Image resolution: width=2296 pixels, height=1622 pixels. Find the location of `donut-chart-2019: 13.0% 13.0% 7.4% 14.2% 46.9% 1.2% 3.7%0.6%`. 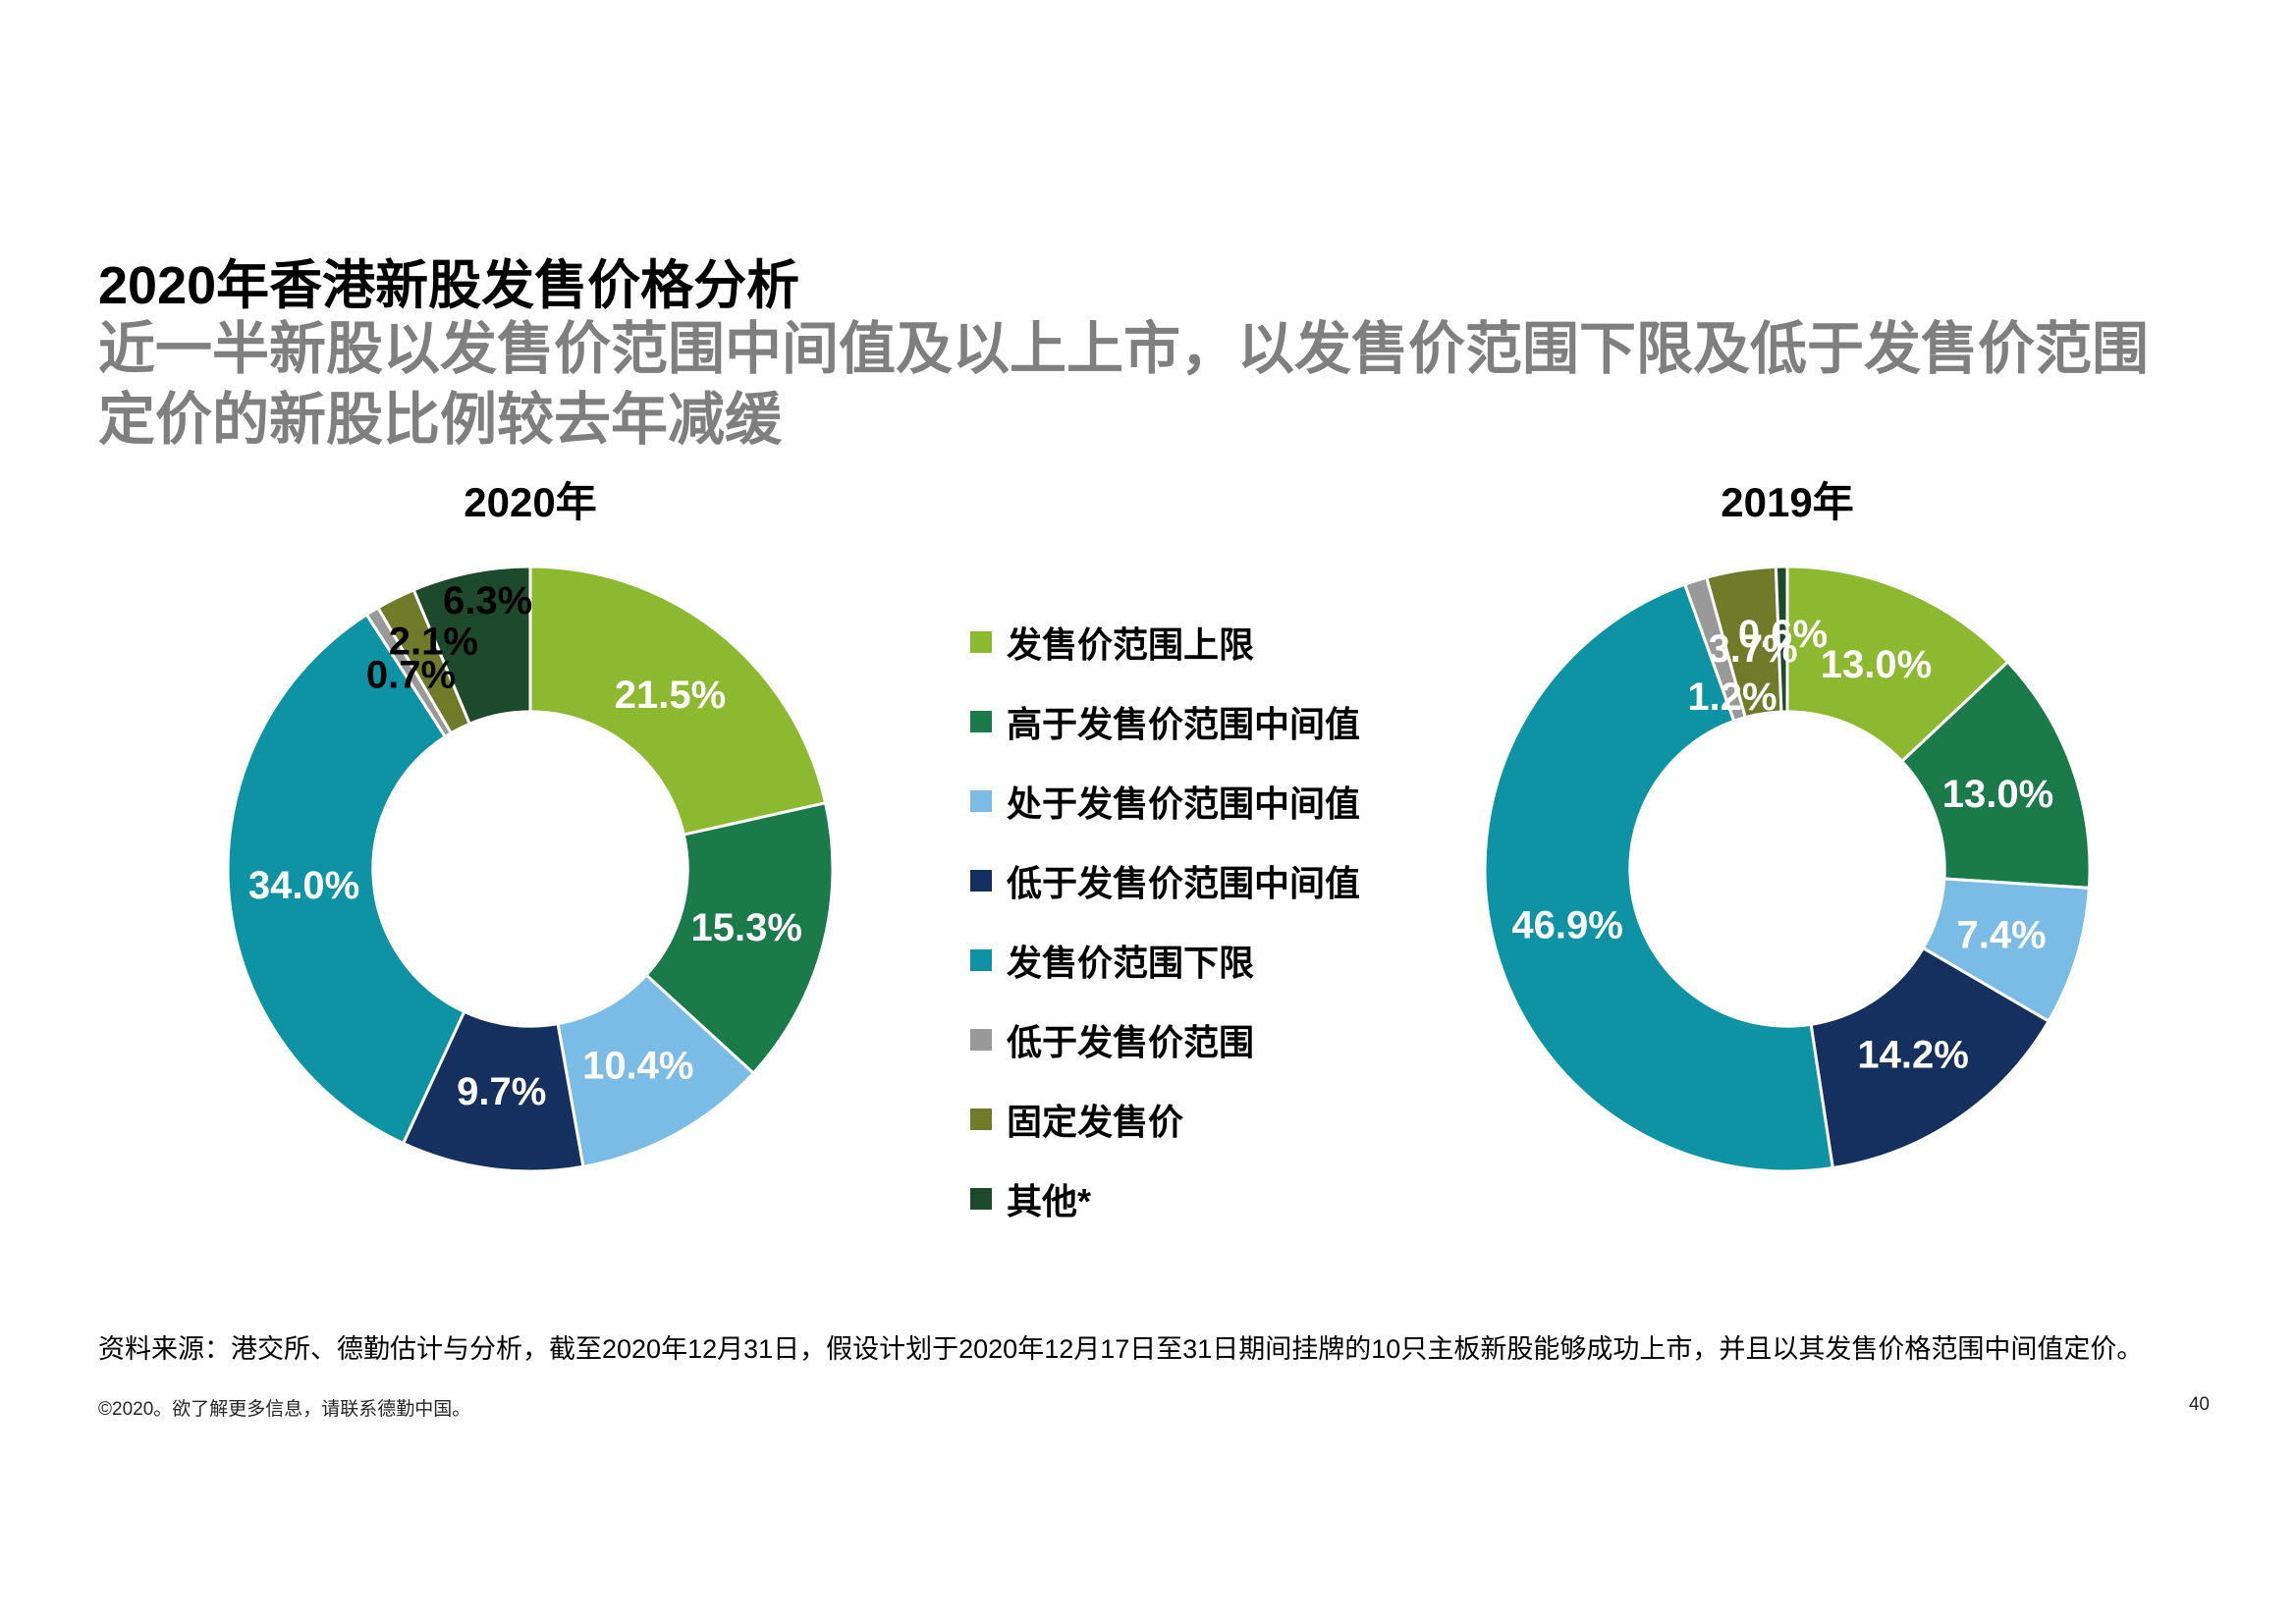

donut-chart-2019: 13.0% 13.0% 7.4% 14.2% 46.9% 1.2% 3.7%0.6% is located at coordinates (1787, 869).